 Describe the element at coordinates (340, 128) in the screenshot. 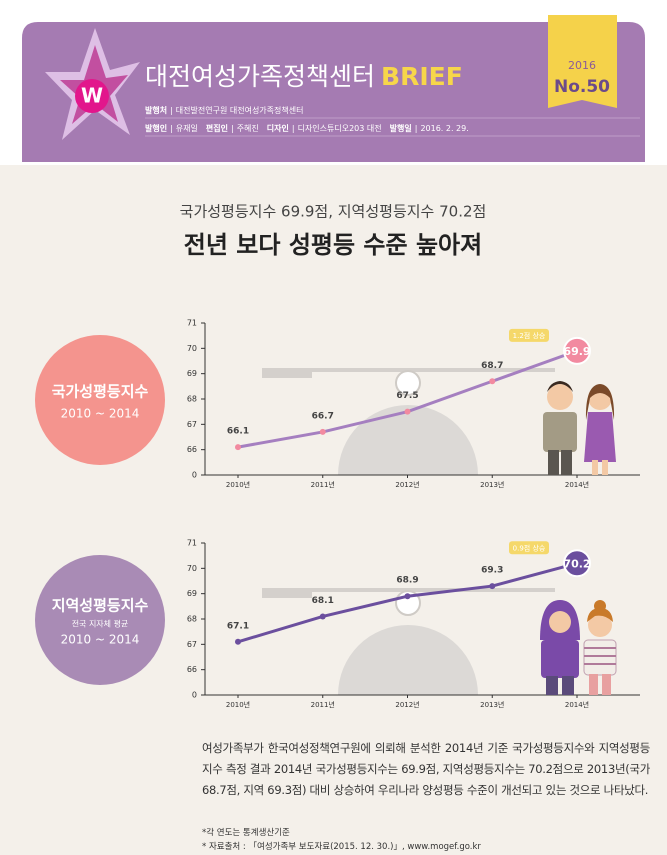

I see `info-value: 디자인스튜디오203 대전` at that location.